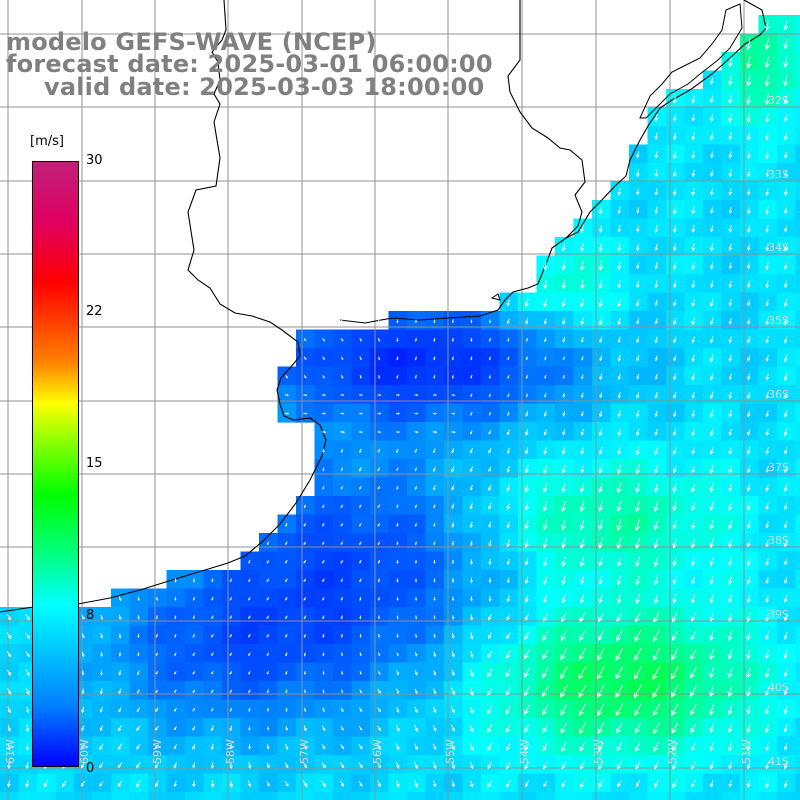  What do you see at coordinates (450, 751) in the screenshot?
I see `longitude-label: 55W` at bounding box center [450, 751].